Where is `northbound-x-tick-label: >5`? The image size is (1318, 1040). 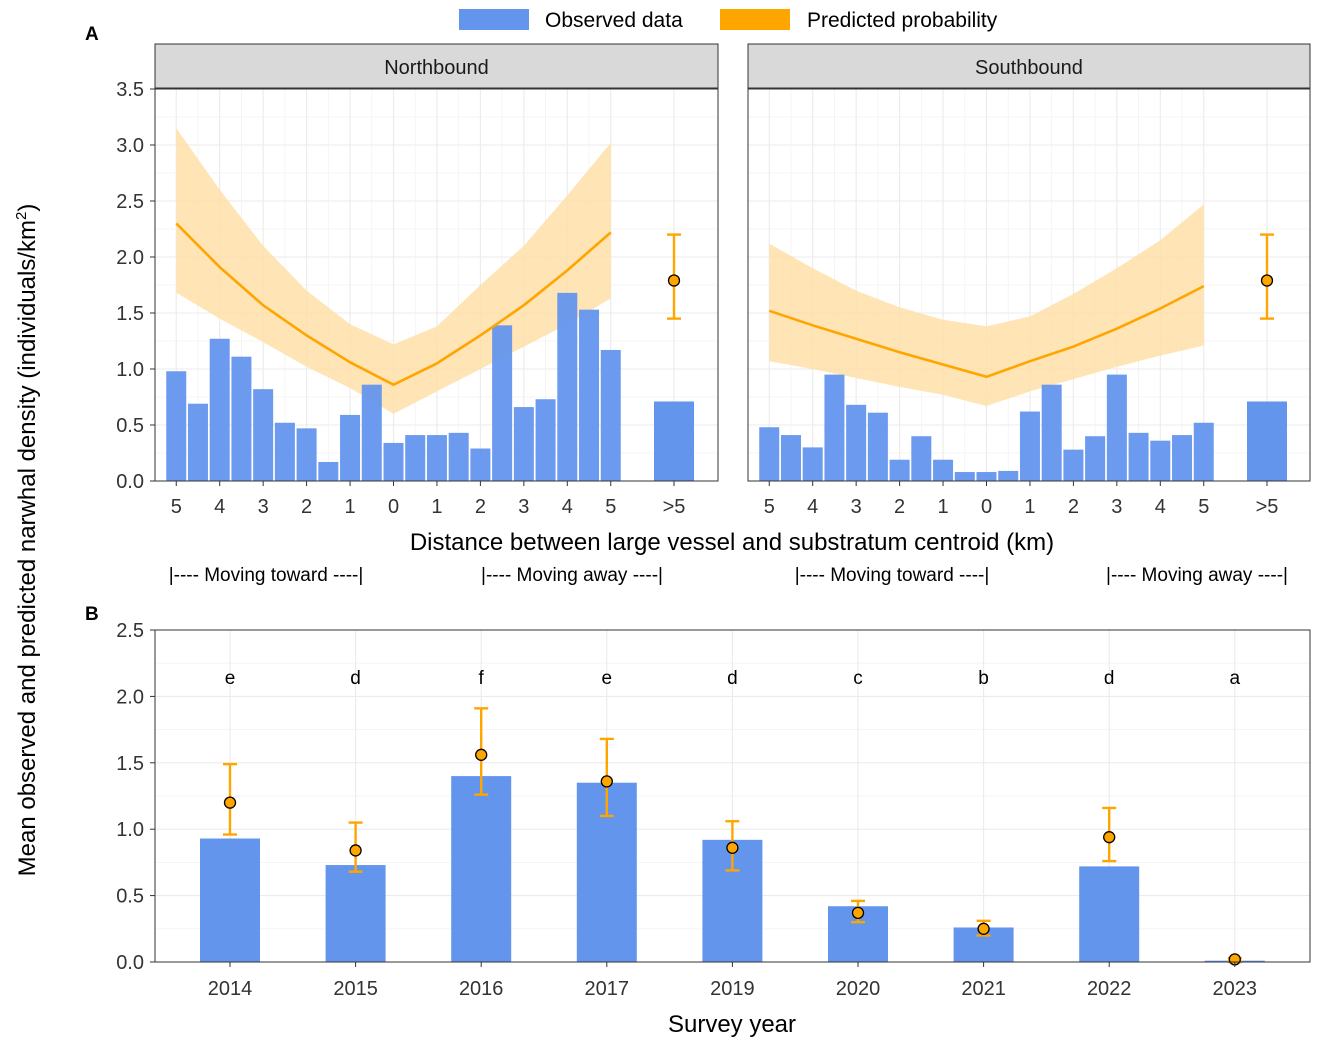
northbound-x-tick-label: >5 is located at coordinates (674, 507).